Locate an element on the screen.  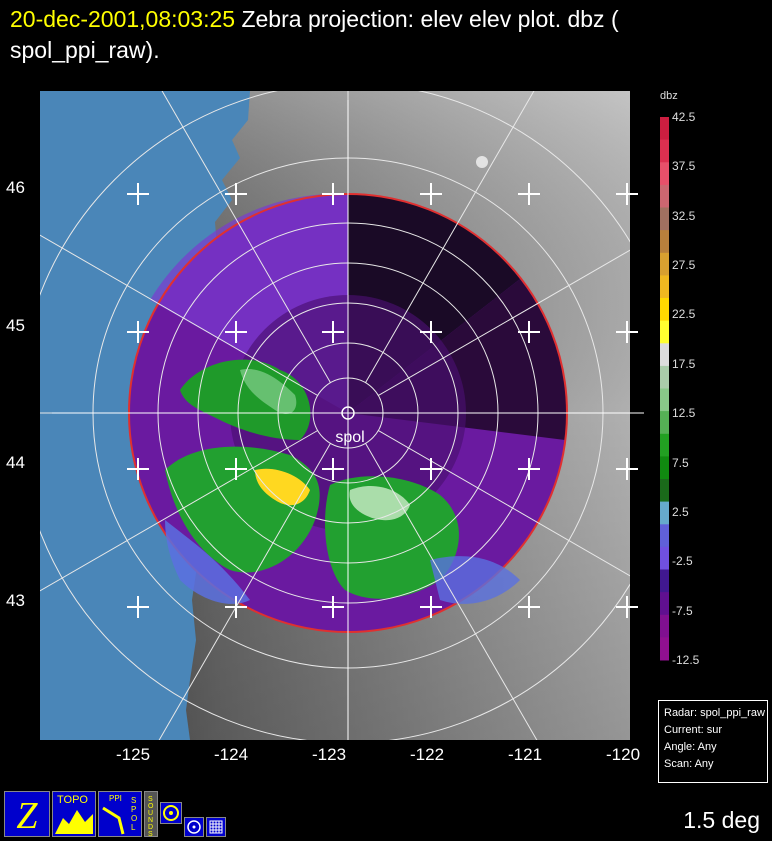
colorbar-label: -12.5 is located at coordinates (686, 660).